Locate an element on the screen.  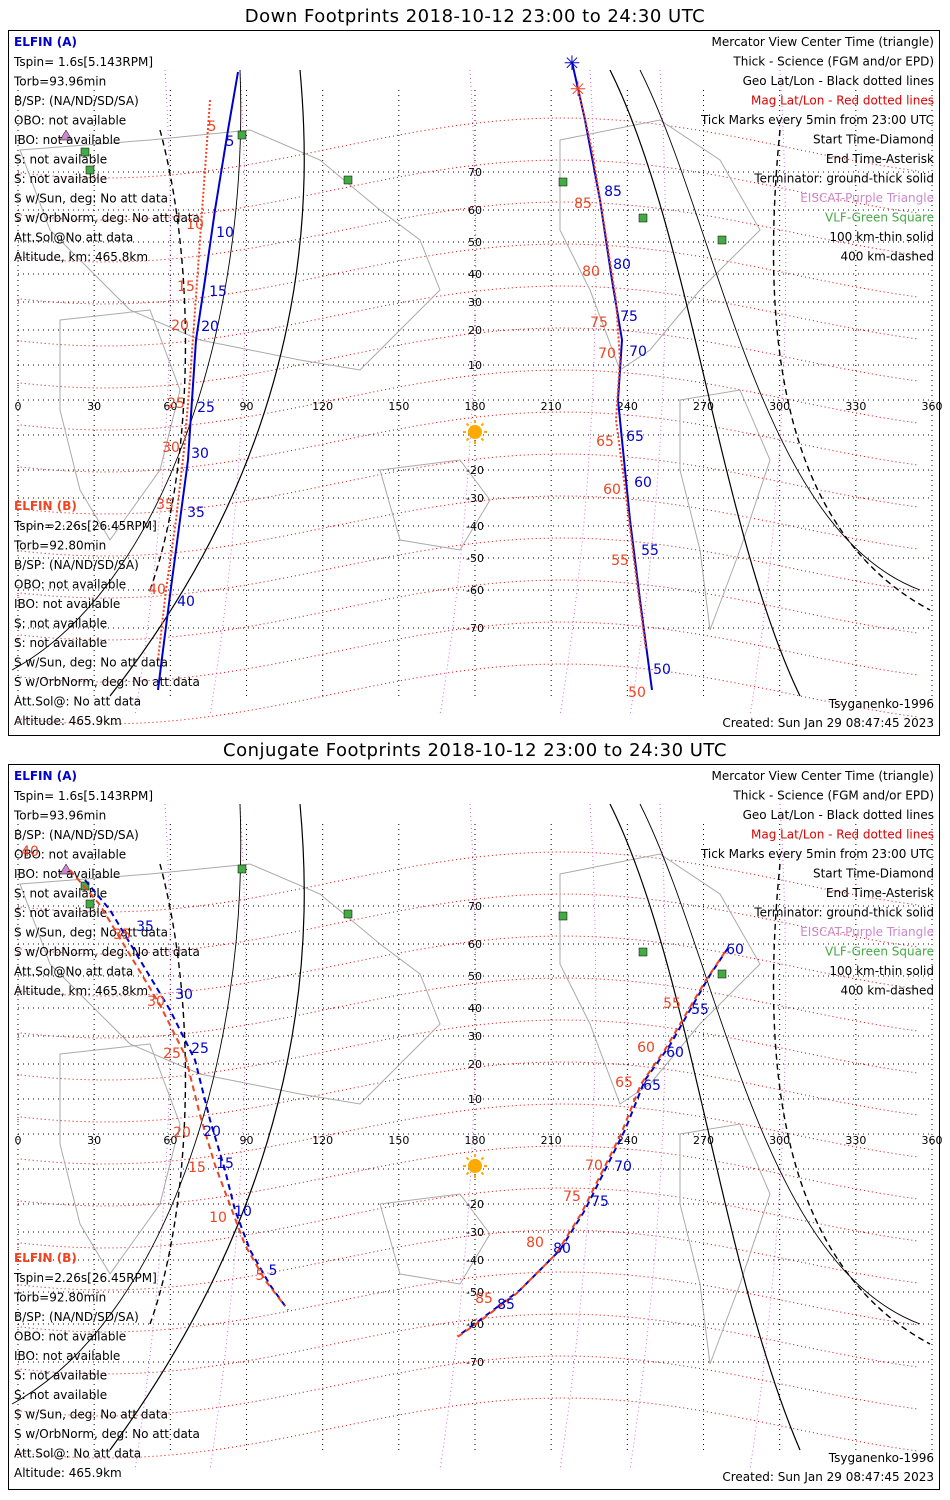
lat-label: 60 is located at coordinates (475, 944).